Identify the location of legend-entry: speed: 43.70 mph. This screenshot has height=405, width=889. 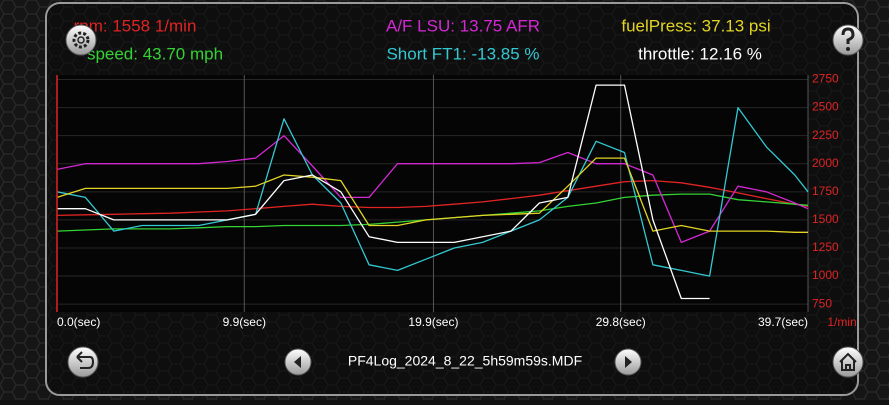
(155, 53).